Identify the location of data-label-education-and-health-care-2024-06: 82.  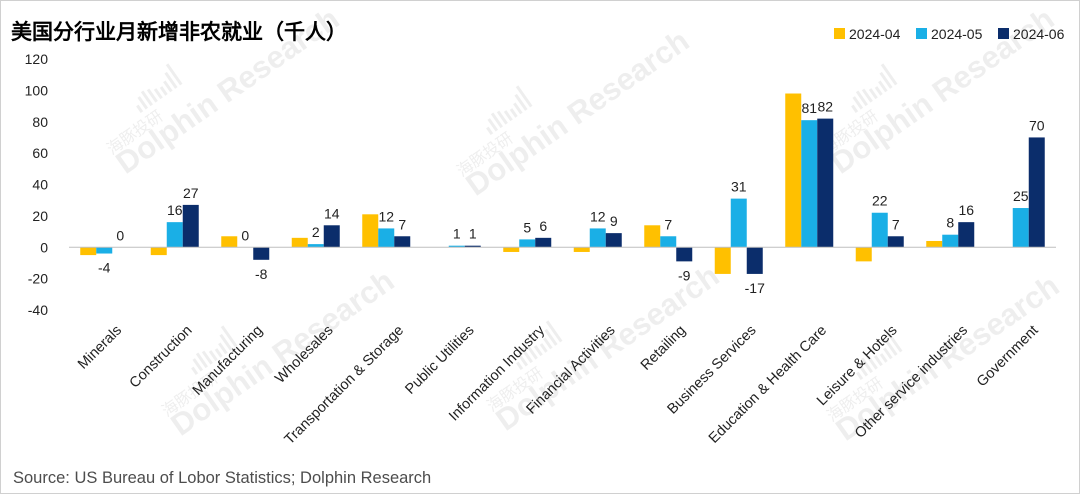
(825, 107).